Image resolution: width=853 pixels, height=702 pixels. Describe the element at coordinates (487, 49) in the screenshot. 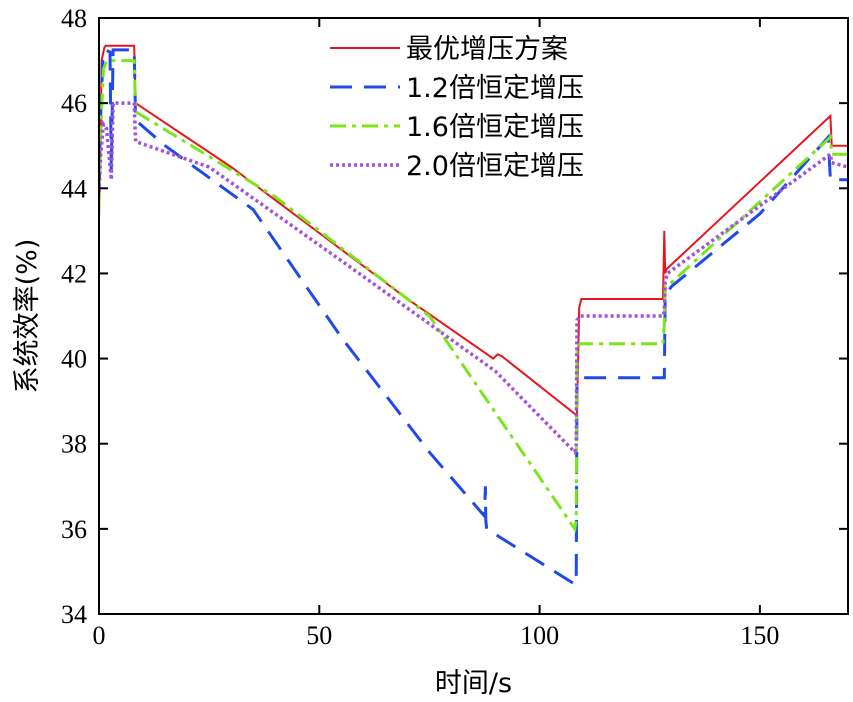

I see `legend-label-1: 最优增压方案` at that location.